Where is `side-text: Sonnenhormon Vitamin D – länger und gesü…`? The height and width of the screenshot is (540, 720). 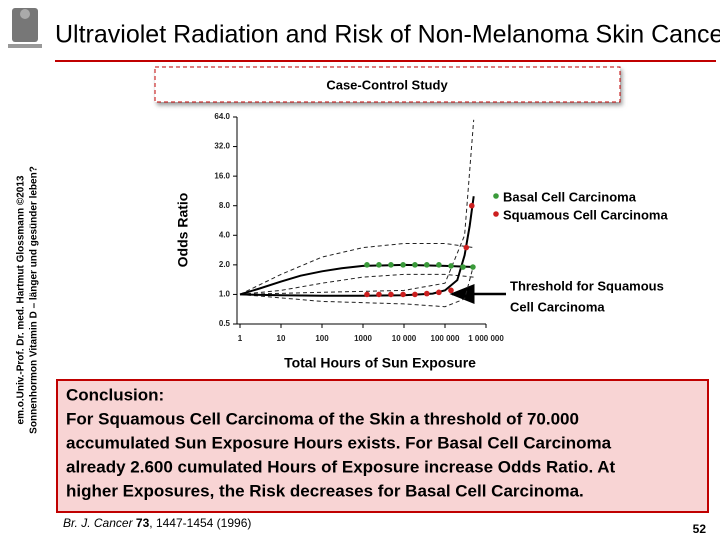 side-text: Sonnenhormon Vitamin D – länger und gesü… is located at coordinates (34, 300).